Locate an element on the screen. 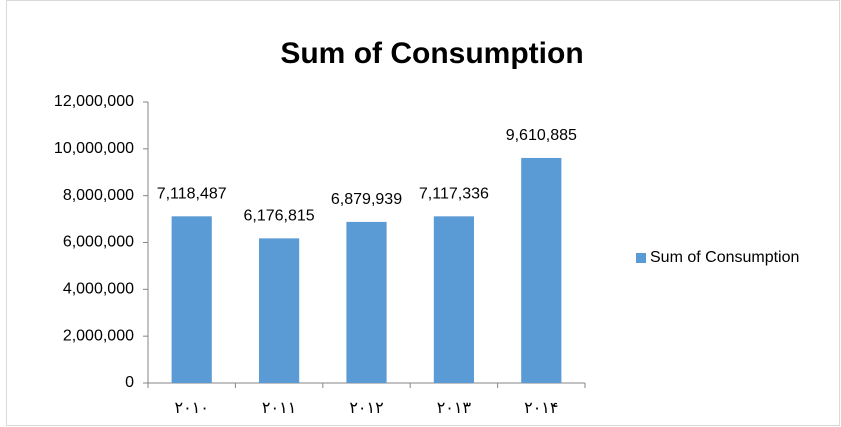 This screenshot has height=427, width=841. x-tick-label: ۲۰۱۱ is located at coordinates (279, 408).